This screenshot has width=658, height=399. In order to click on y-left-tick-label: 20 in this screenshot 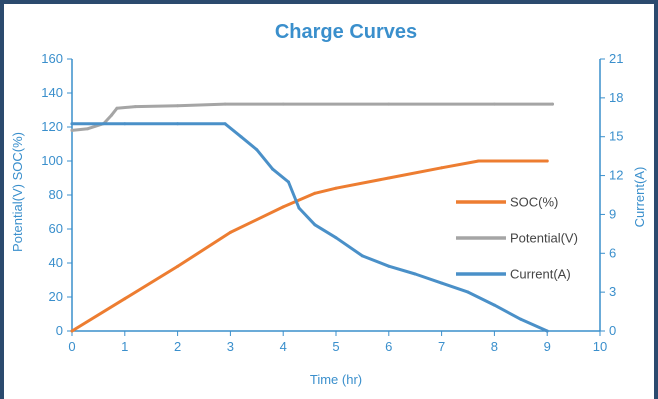, I will do `click(56, 296)`.